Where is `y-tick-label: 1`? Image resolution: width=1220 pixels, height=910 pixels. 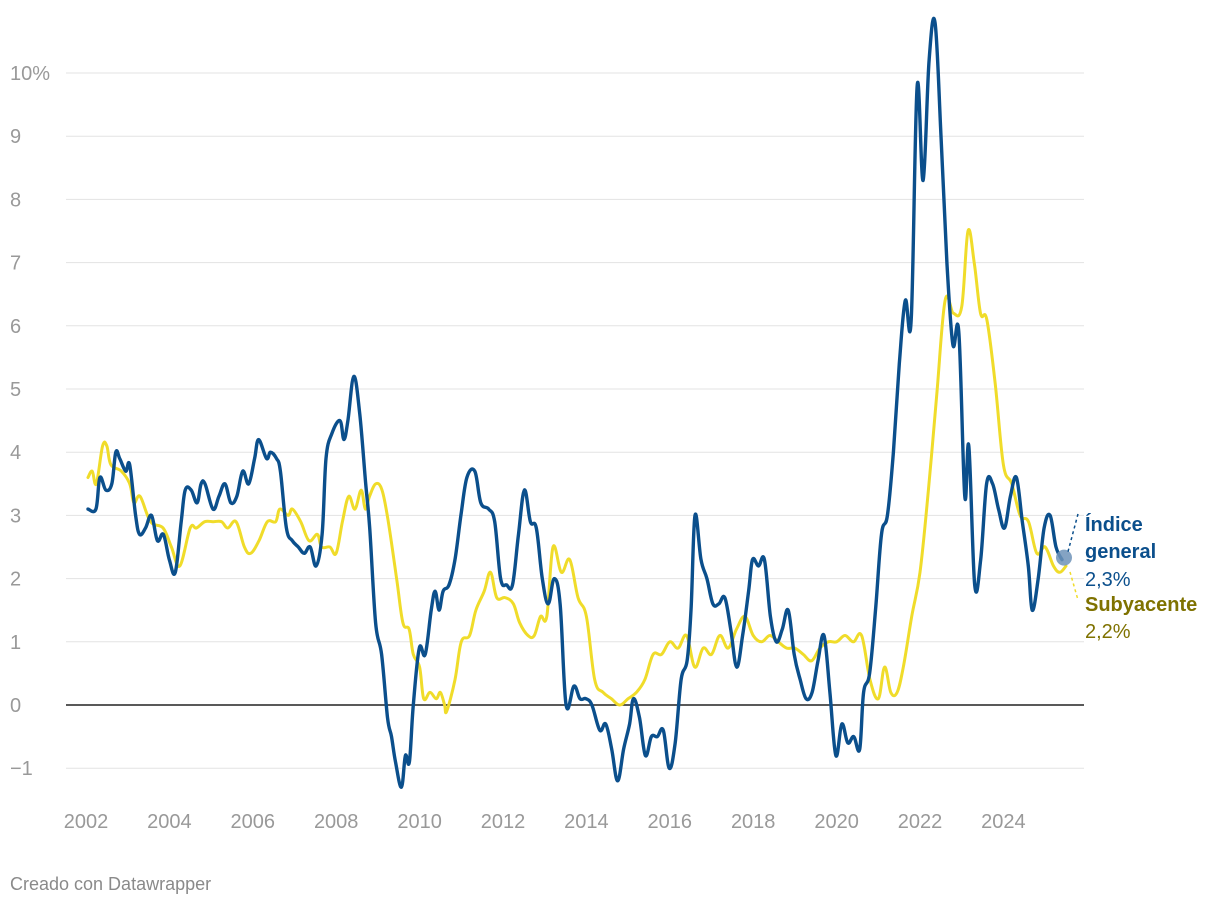
y-tick-label: 1 is located at coordinates (15, 643).